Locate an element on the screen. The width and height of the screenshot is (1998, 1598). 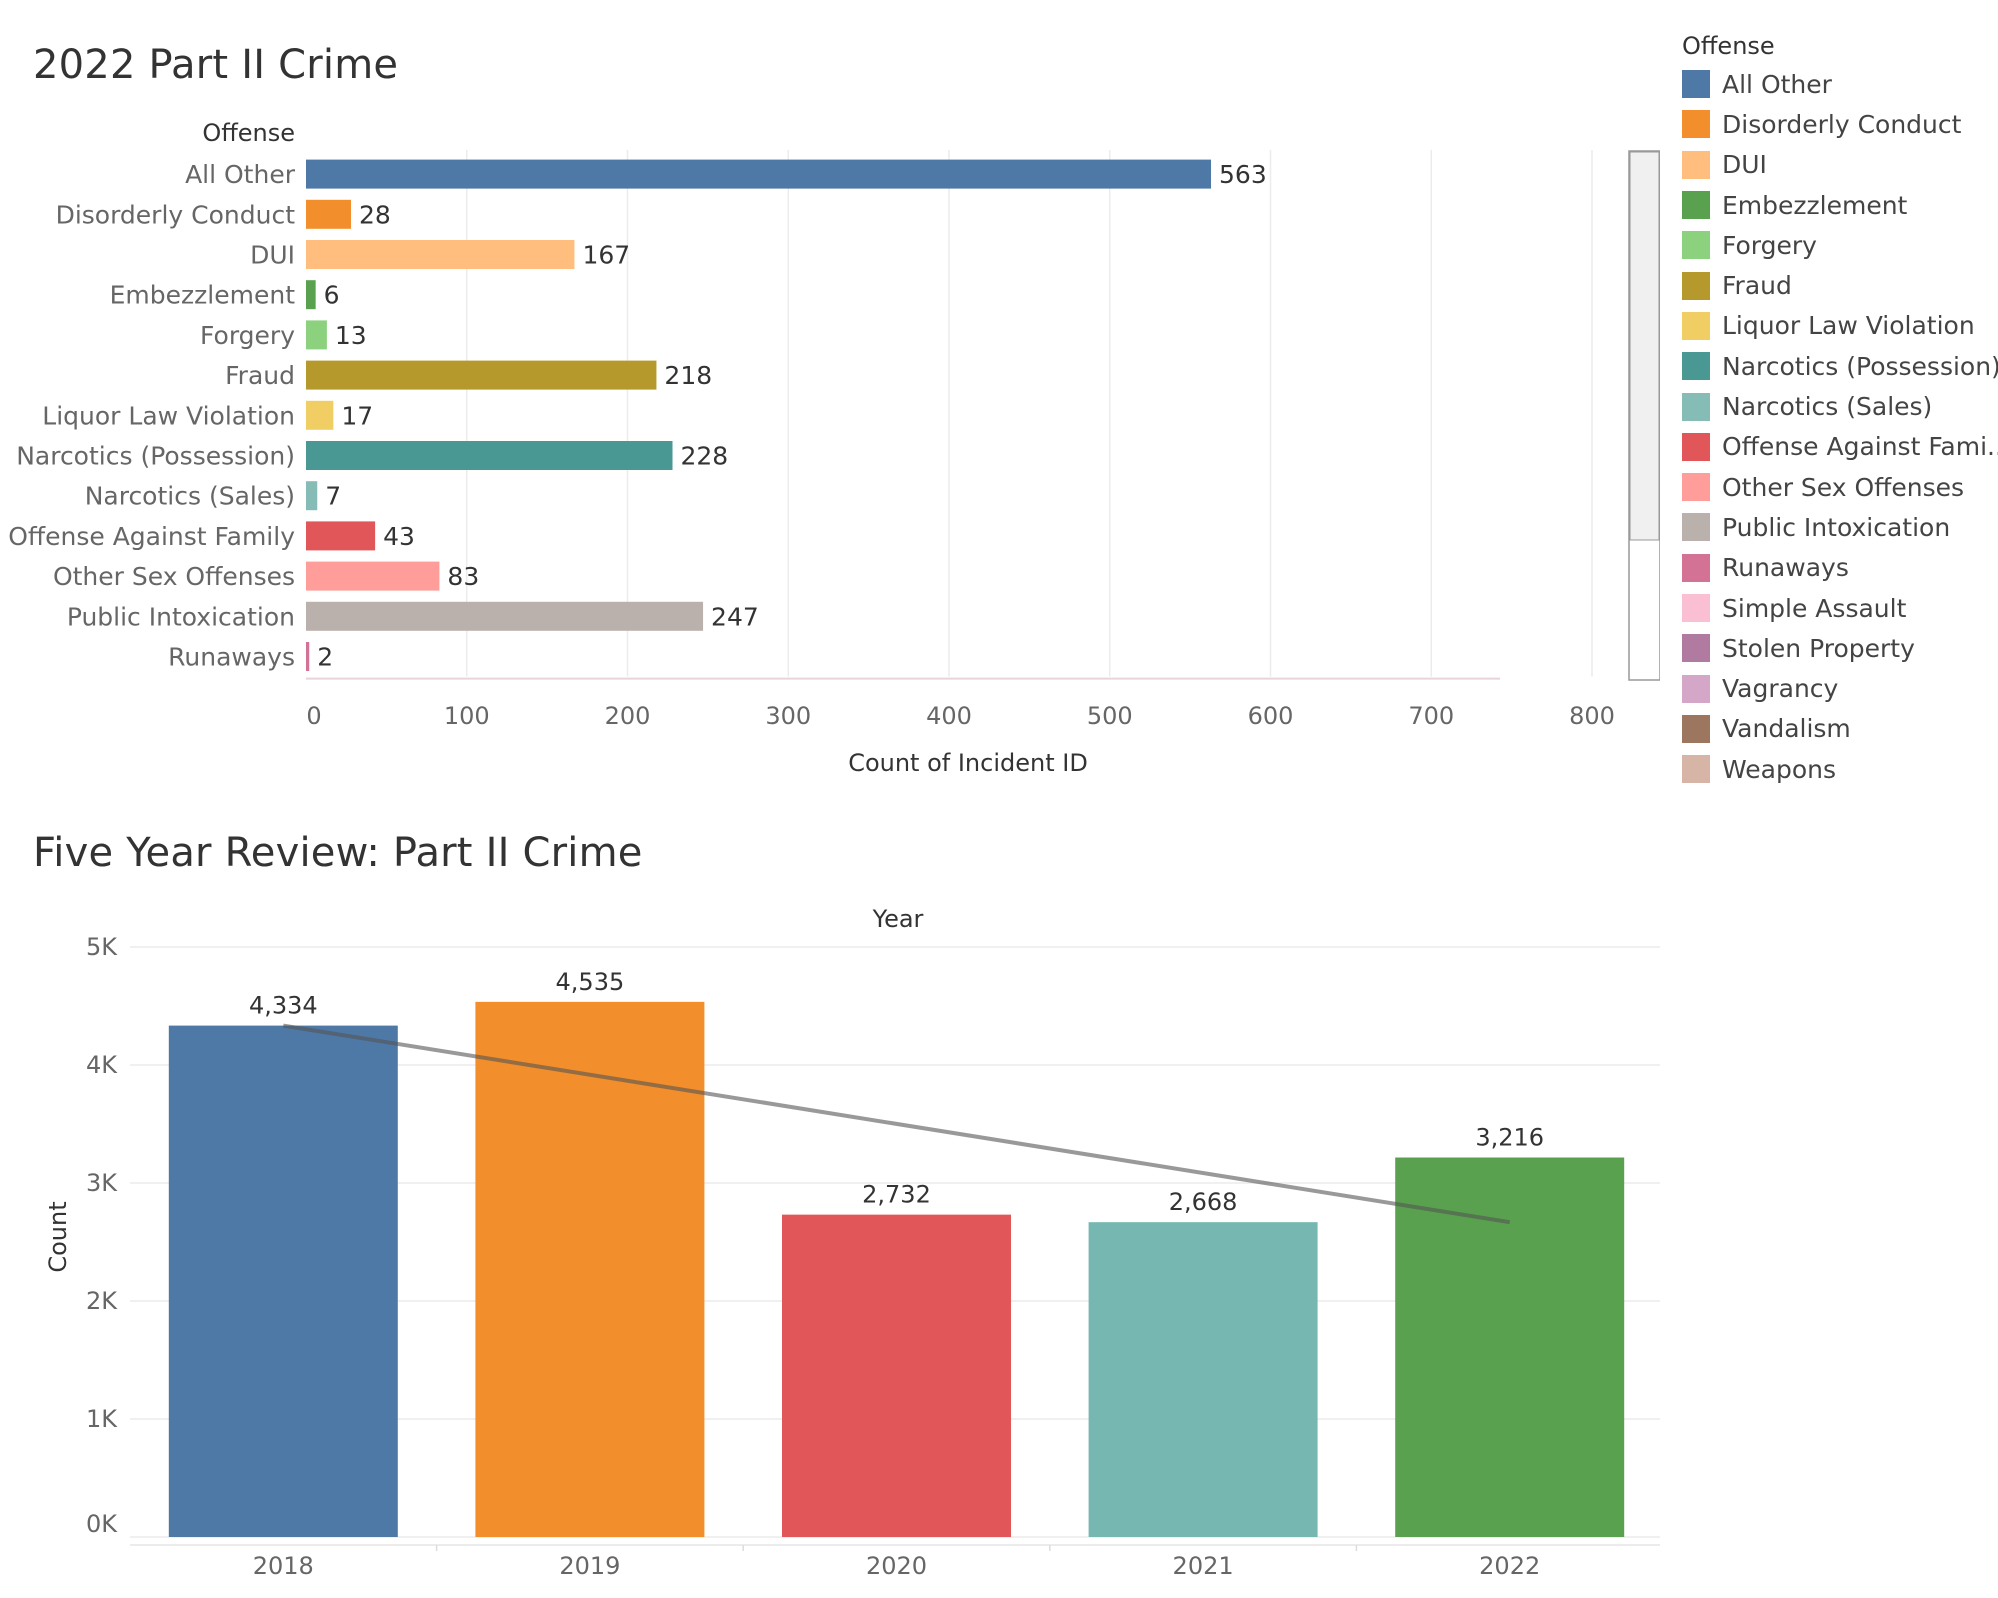
chart1-value-label: 167 is located at coordinates (606, 255).